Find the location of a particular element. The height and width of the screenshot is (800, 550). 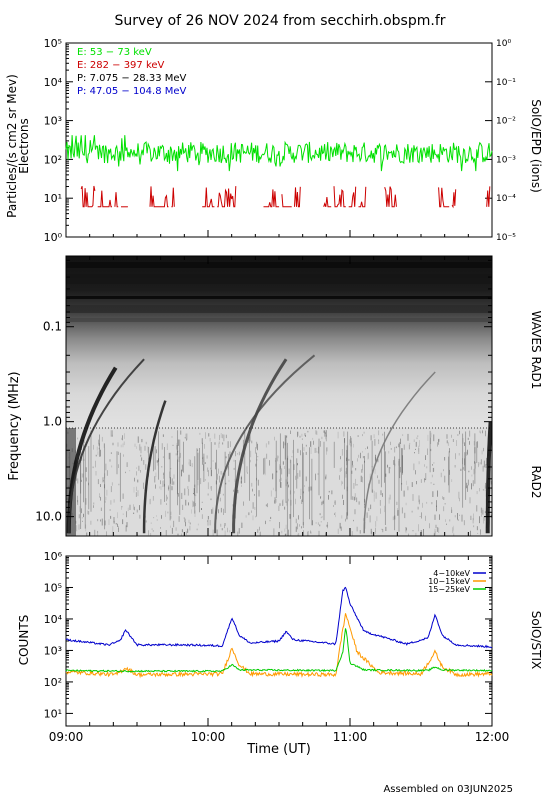

particles-yaxis: 10⁰ 10¹ 10² 10³ 10⁴ 10⁵ is located at coordinates (58, 140).